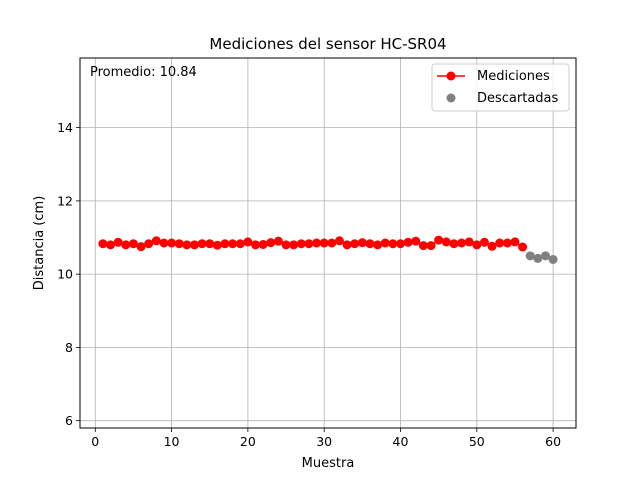 This screenshot has width=640, height=480. I want to click on y-tick-label: 14, so click(65, 127).